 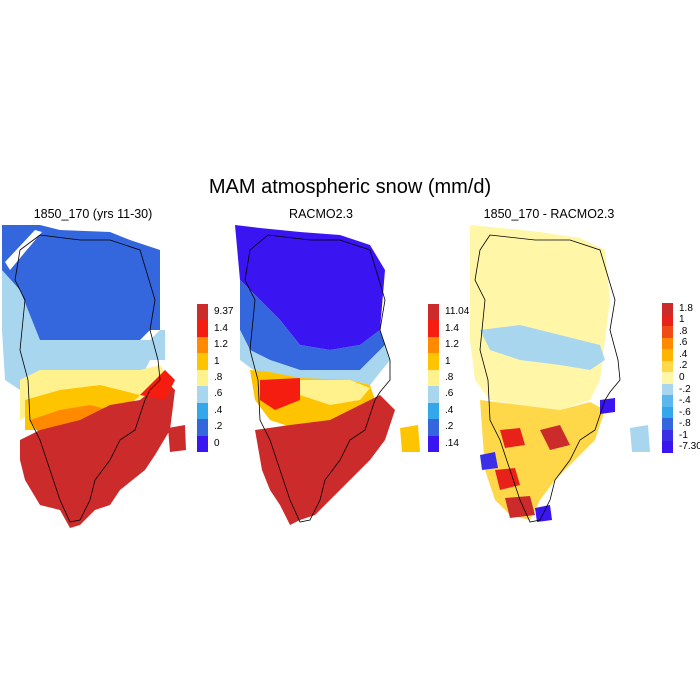 What do you see at coordinates (683, 435) in the screenshot?
I see `colorbar-label: -1` at bounding box center [683, 435].